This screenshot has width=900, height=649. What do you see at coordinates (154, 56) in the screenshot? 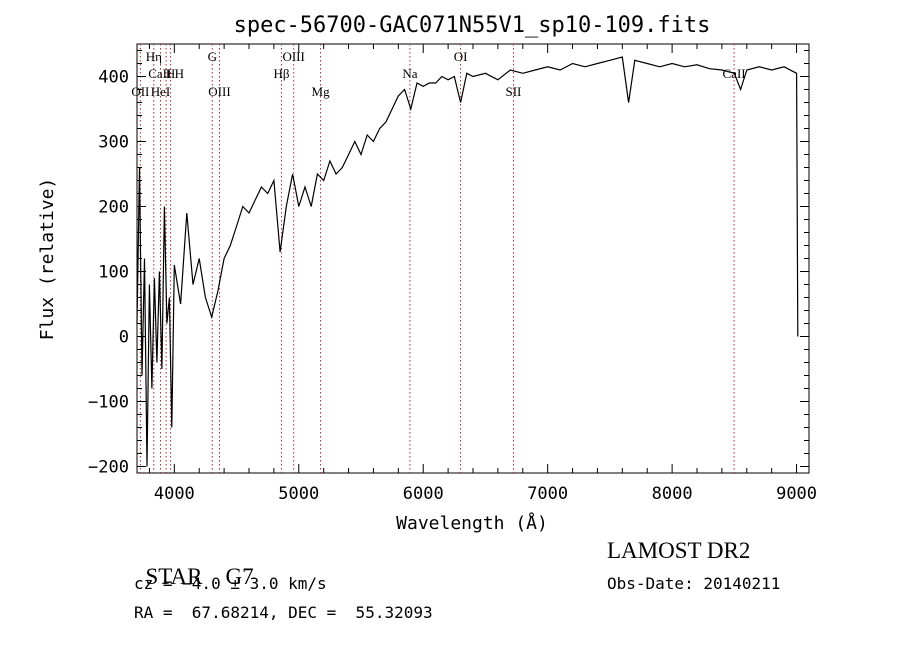
I see `line-label-0: Hη` at bounding box center [154, 56].